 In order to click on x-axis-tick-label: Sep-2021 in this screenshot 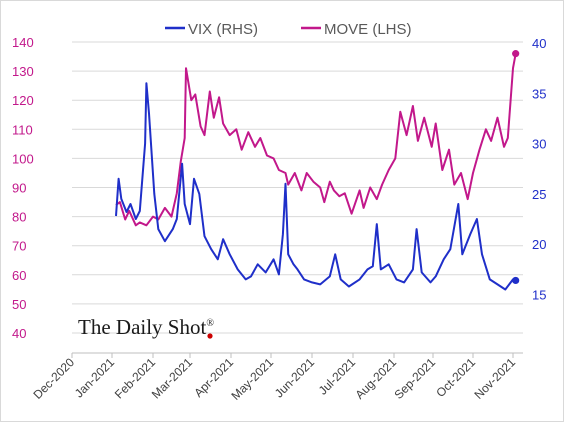, I will do `click(414, 378)`.